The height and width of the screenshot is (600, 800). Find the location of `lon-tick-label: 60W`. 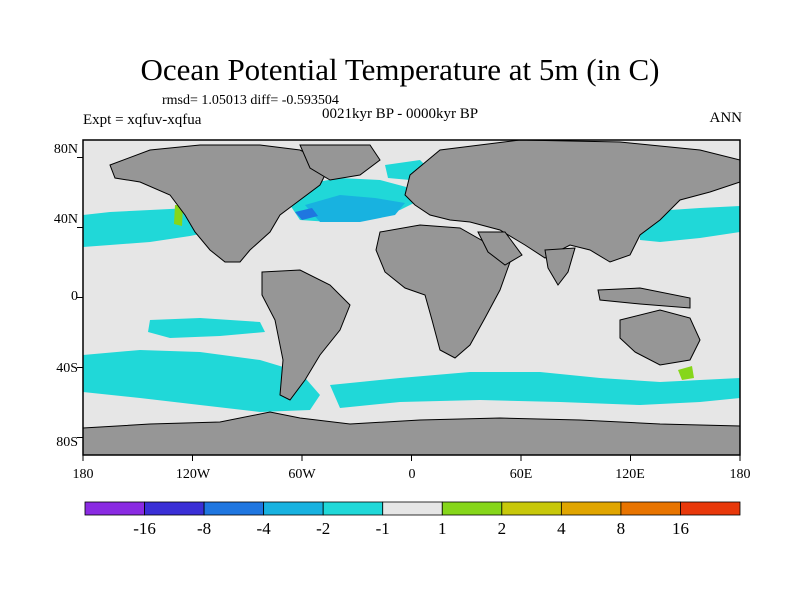

lon-tick-label: 60W is located at coordinates (302, 474).